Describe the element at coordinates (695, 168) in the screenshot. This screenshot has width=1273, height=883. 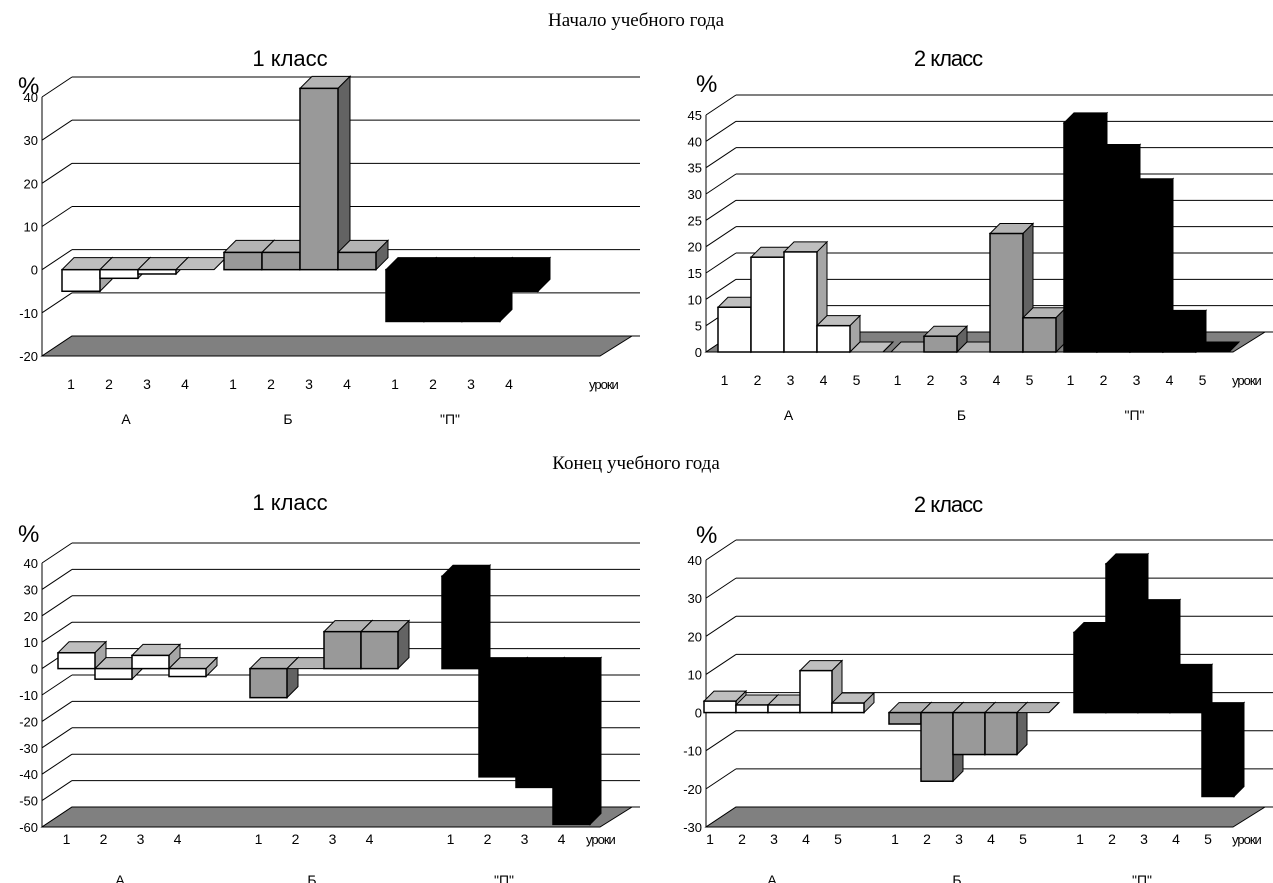
I see `y-tick-label: 35` at that location.